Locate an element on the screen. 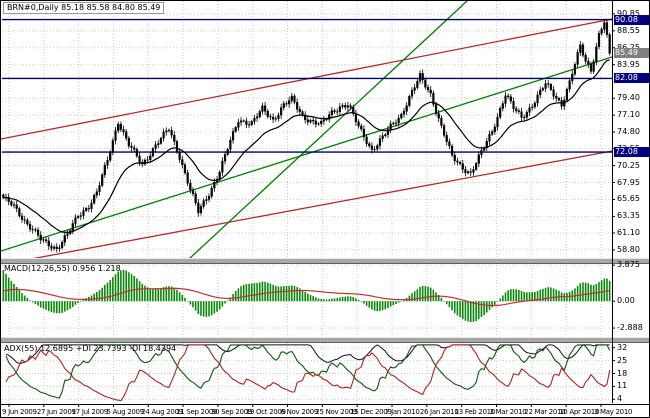 The height and width of the screenshot is (418, 650). price-level-badge: 72.08 is located at coordinates (631, 152).